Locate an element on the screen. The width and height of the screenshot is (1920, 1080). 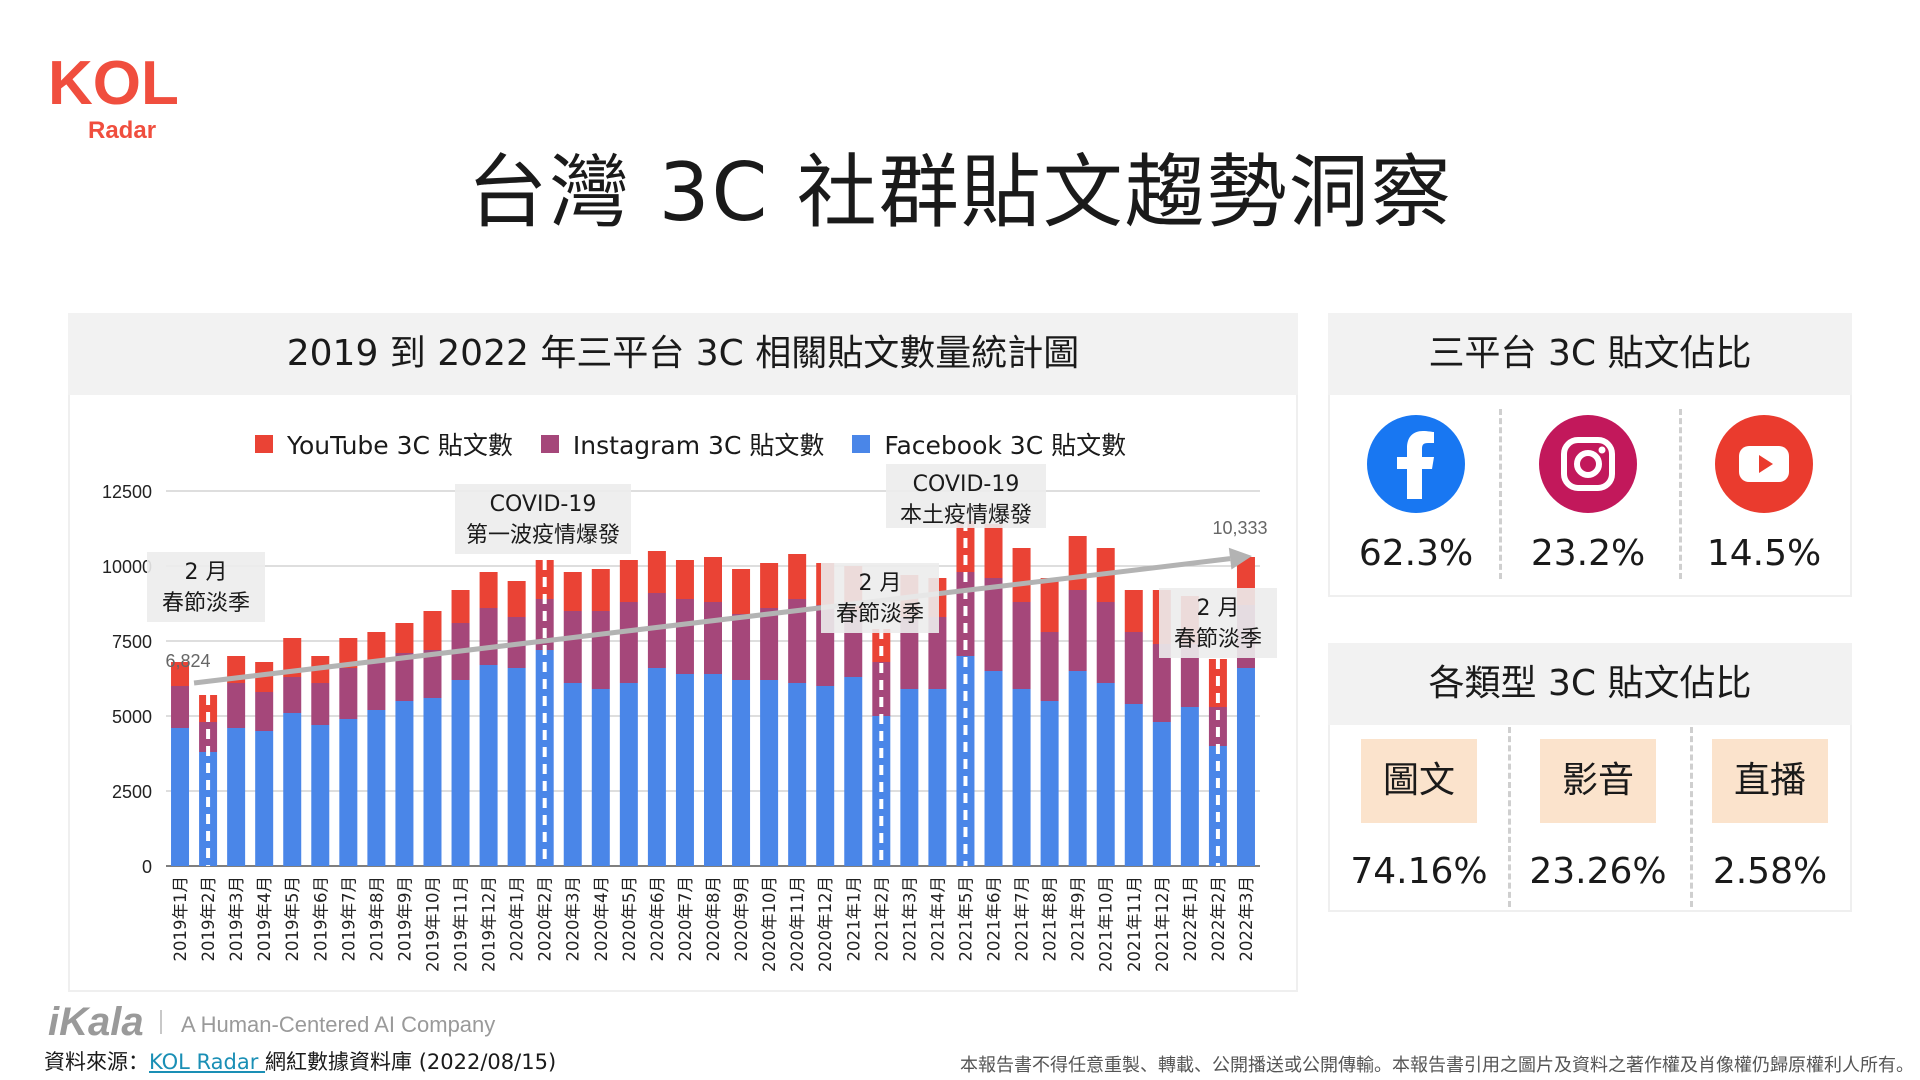
legend-item-facebook: Facebook 3C 貼文數 is located at coordinates (989, 444).